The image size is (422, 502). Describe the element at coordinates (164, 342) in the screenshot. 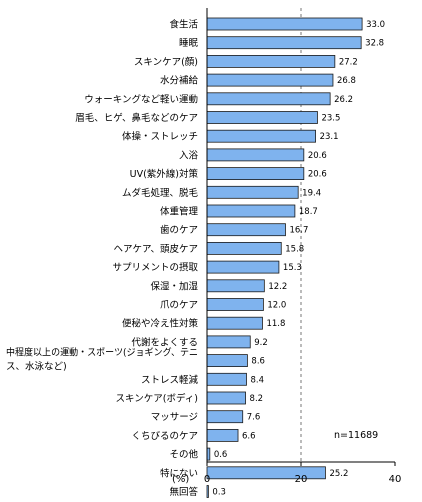

I see `category-label: 代謝をよくする` at that location.